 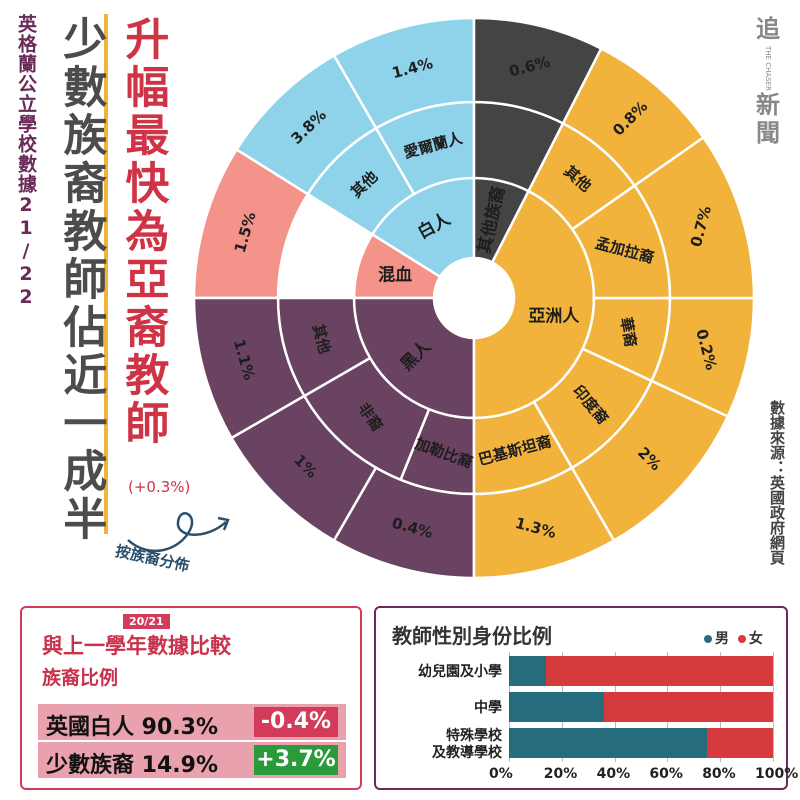 What do you see at coordinates (472, 636) in the screenshot?
I see `gender-chart-title: 教師性別身份比例` at bounding box center [472, 636].